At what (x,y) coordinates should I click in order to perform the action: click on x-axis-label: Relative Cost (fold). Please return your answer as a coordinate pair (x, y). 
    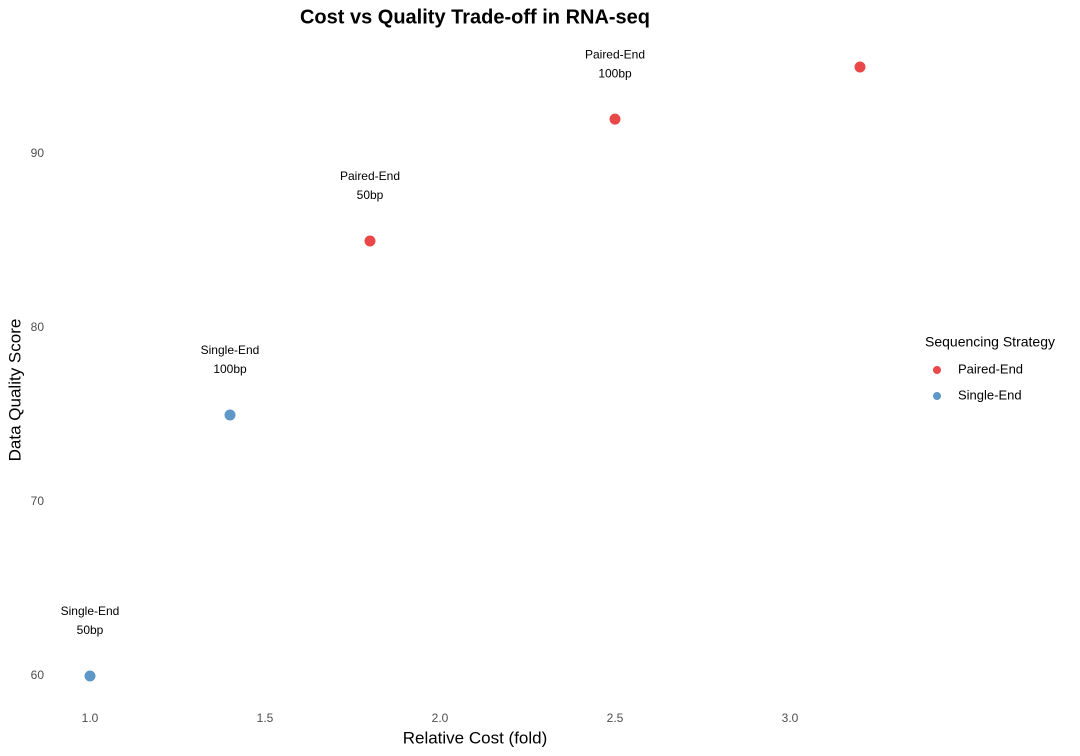
    Looking at the image, I should click on (475, 737).